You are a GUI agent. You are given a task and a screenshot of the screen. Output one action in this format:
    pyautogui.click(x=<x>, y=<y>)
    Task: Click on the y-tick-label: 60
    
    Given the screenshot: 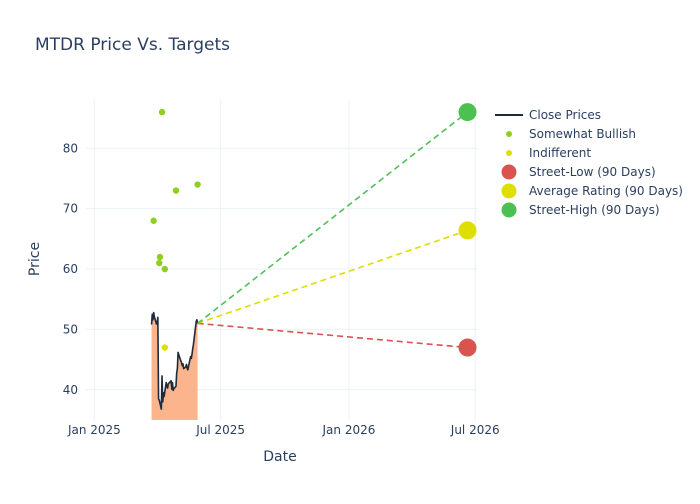 What is the action you would take?
    pyautogui.click(x=70, y=269)
    